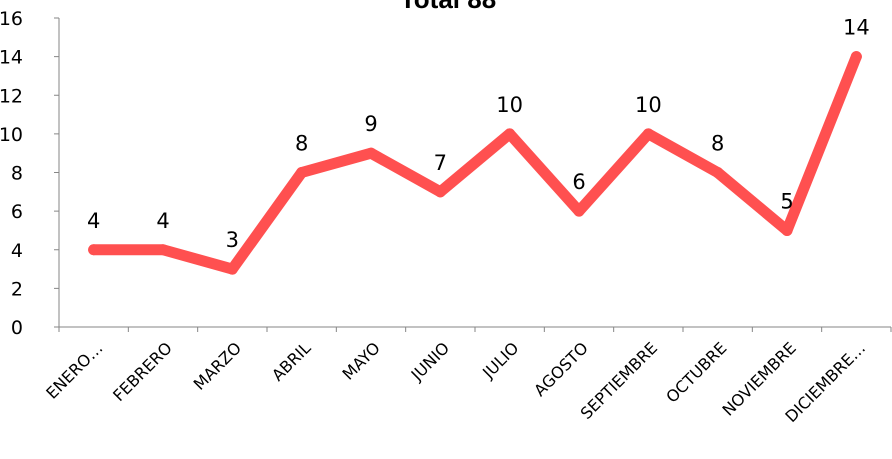  I want to click on y-tick-label: 2, so click(17, 289).